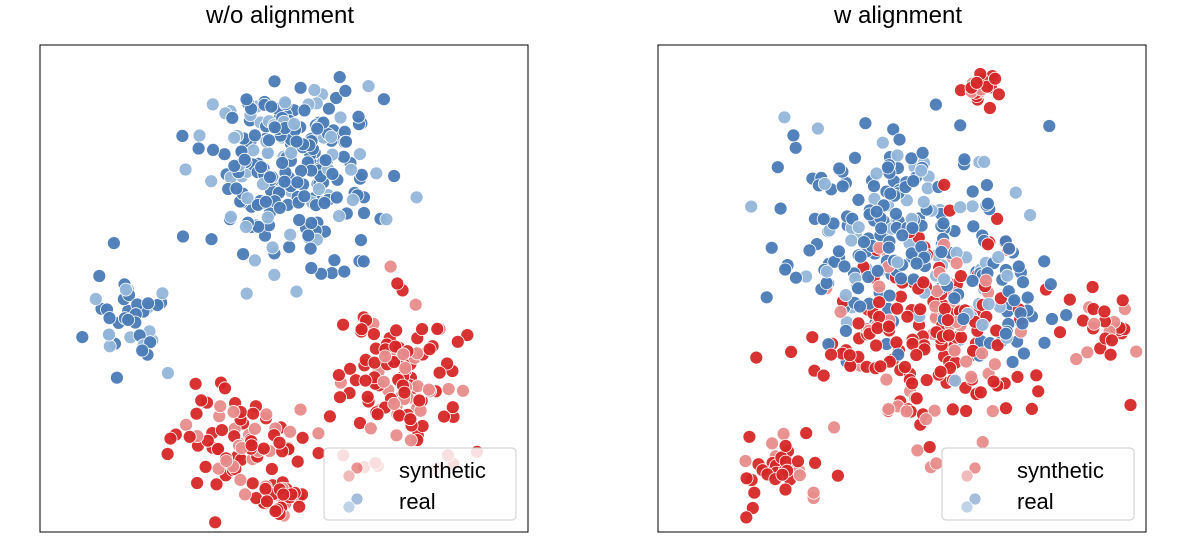  Describe the element at coordinates (442, 470) in the screenshot. I see `legend-synthetic-label: synthetic` at that location.